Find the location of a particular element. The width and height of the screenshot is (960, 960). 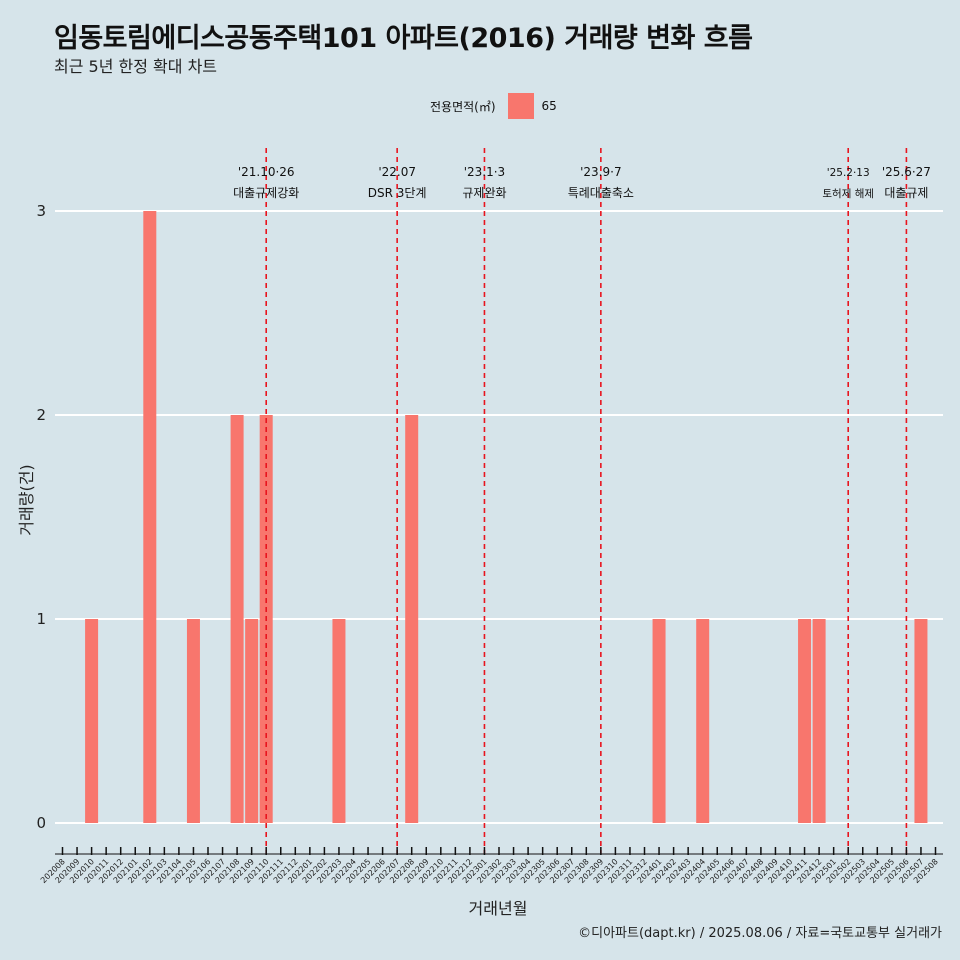

event-date-label: '22.07 is located at coordinates (397, 172).